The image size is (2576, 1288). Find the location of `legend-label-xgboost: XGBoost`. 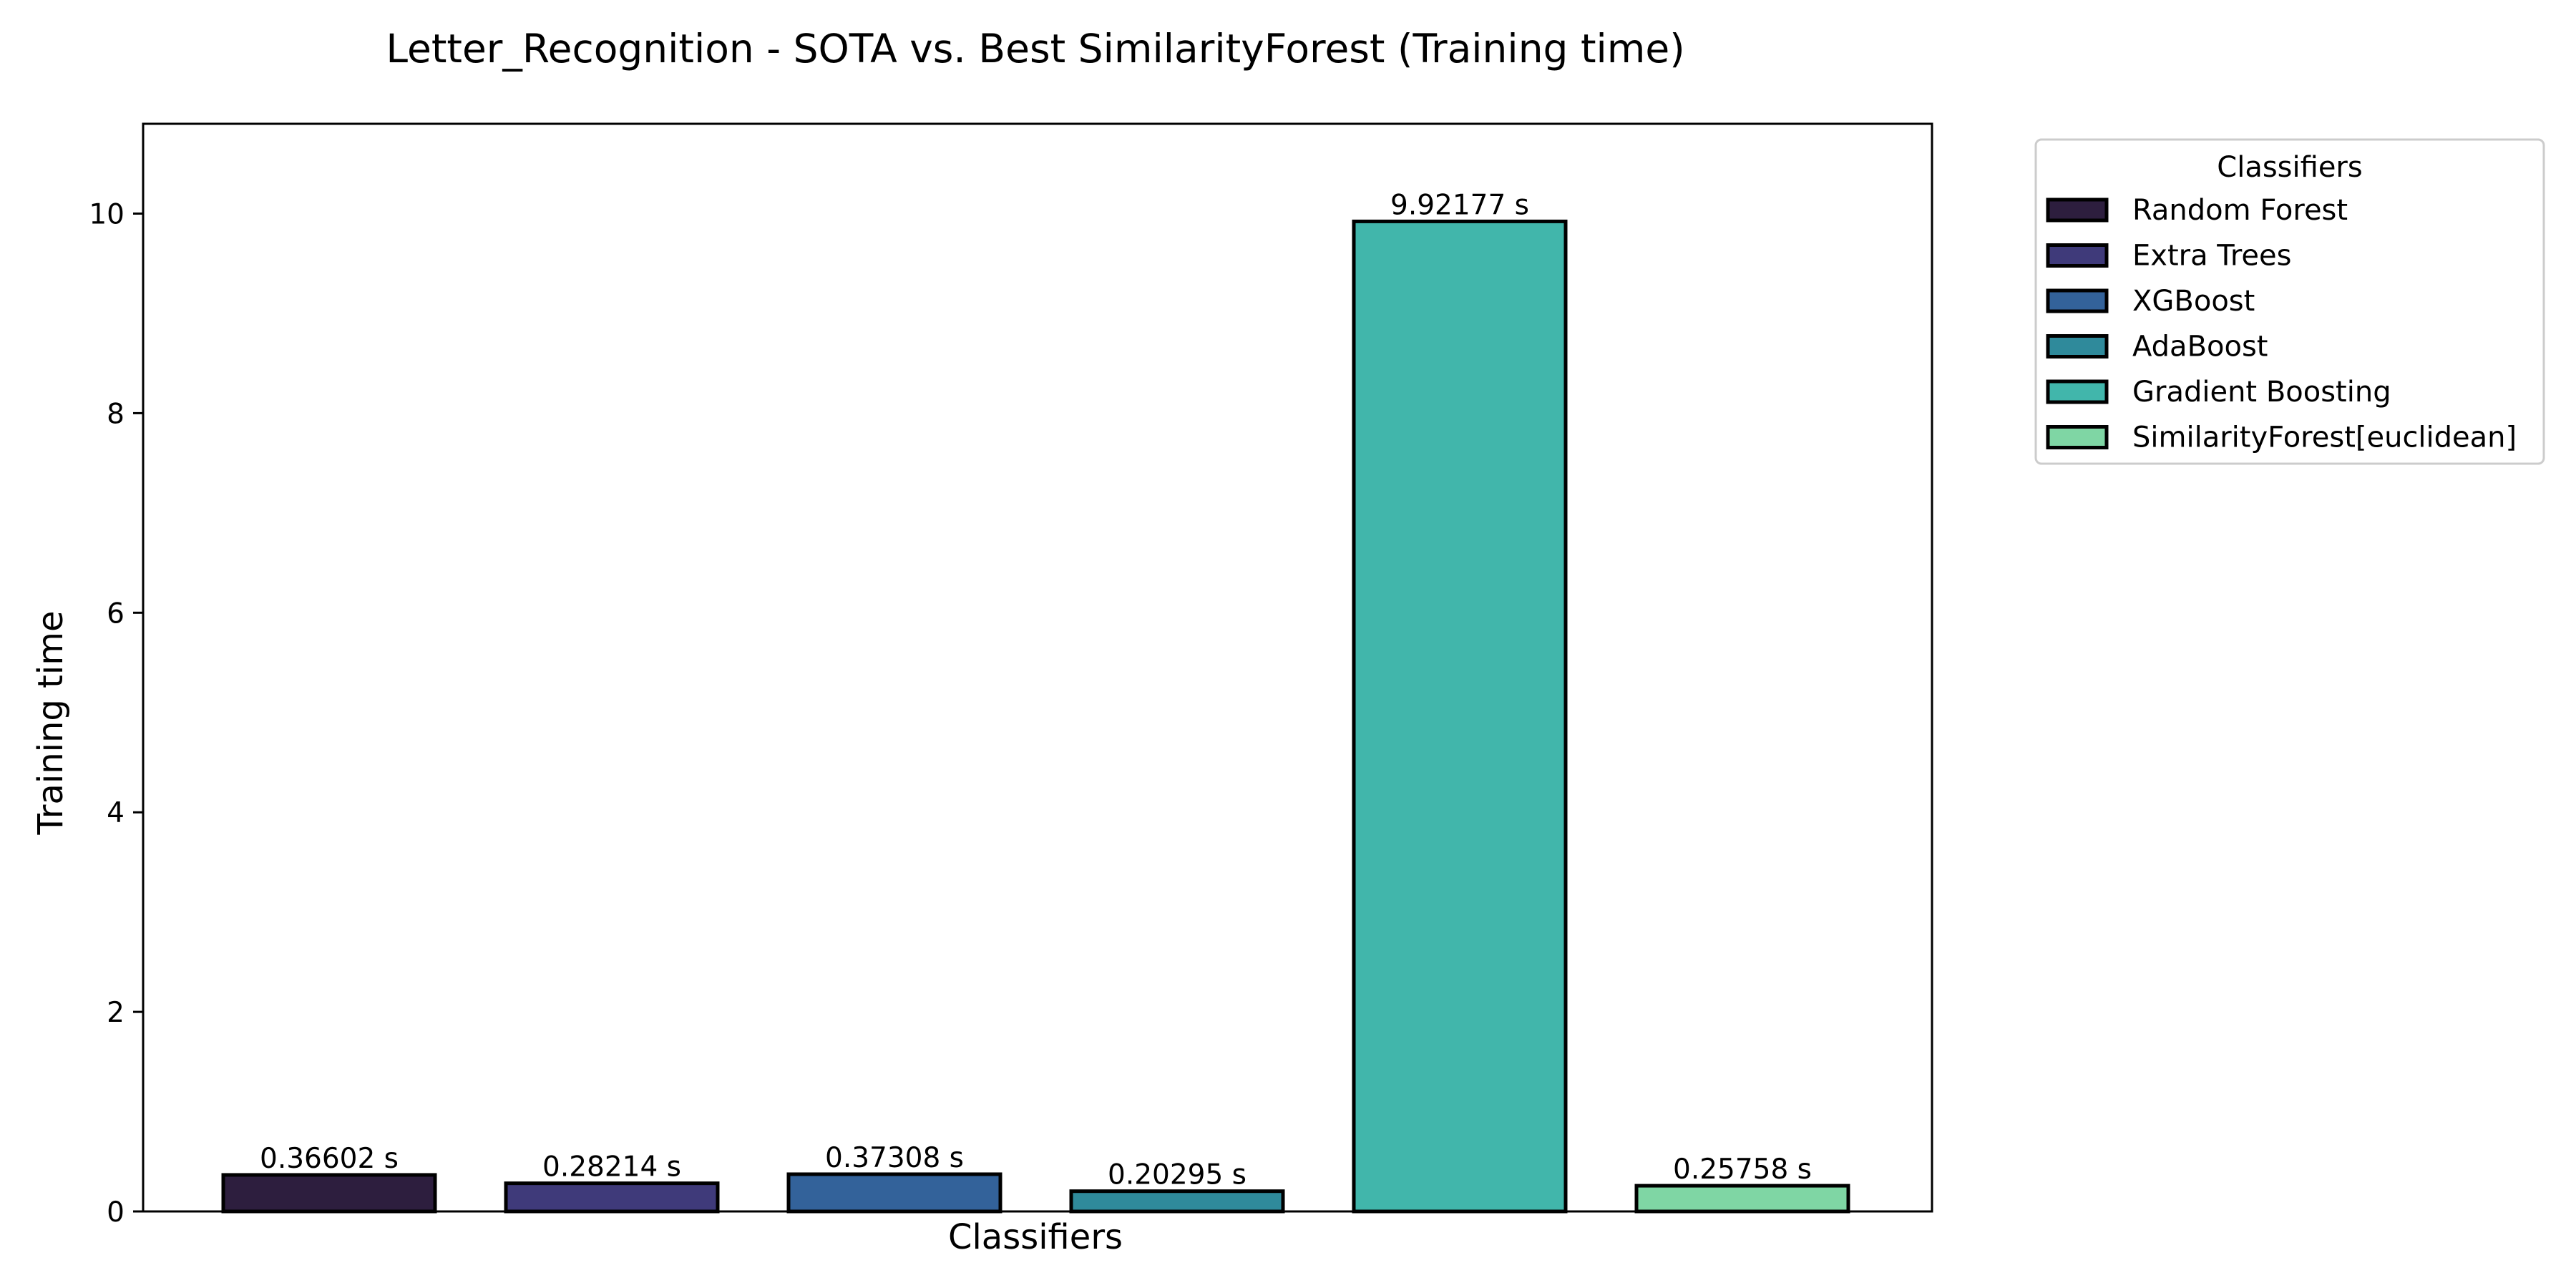

legend-label-xgboost: XGBoost is located at coordinates (2193, 301).